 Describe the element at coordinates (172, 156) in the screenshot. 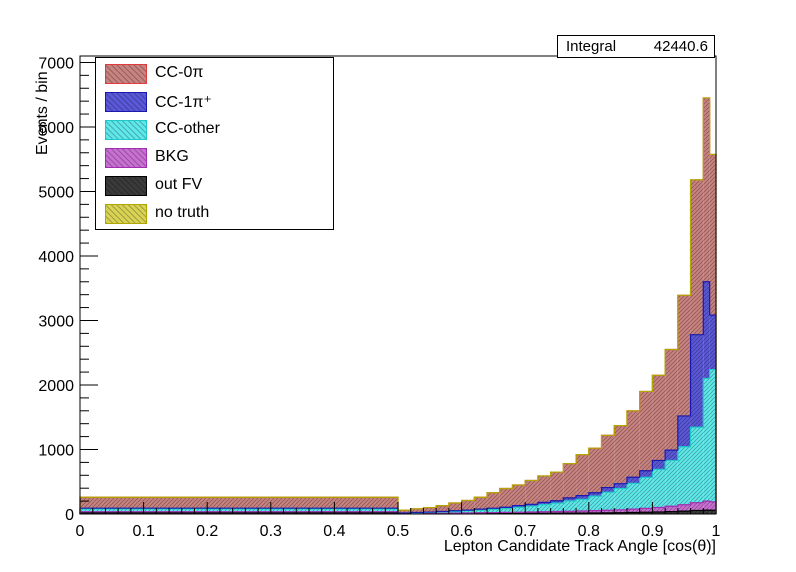

I see `legend-label-bkg: BKG` at that location.